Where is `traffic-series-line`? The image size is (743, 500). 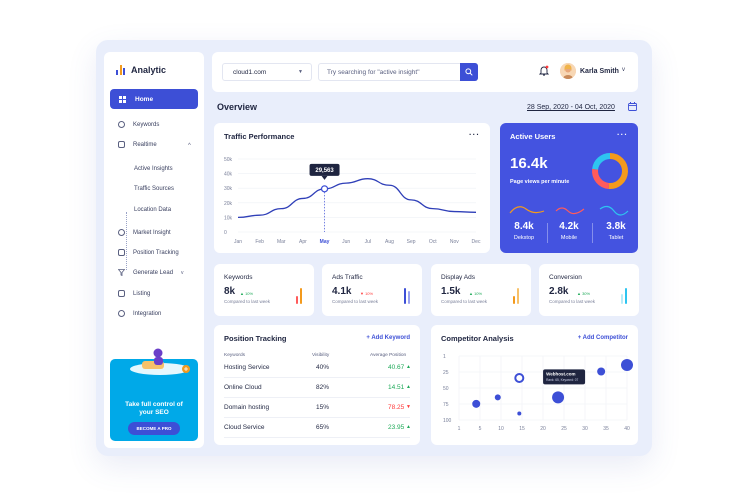 traffic-series-line is located at coordinates (357, 198).